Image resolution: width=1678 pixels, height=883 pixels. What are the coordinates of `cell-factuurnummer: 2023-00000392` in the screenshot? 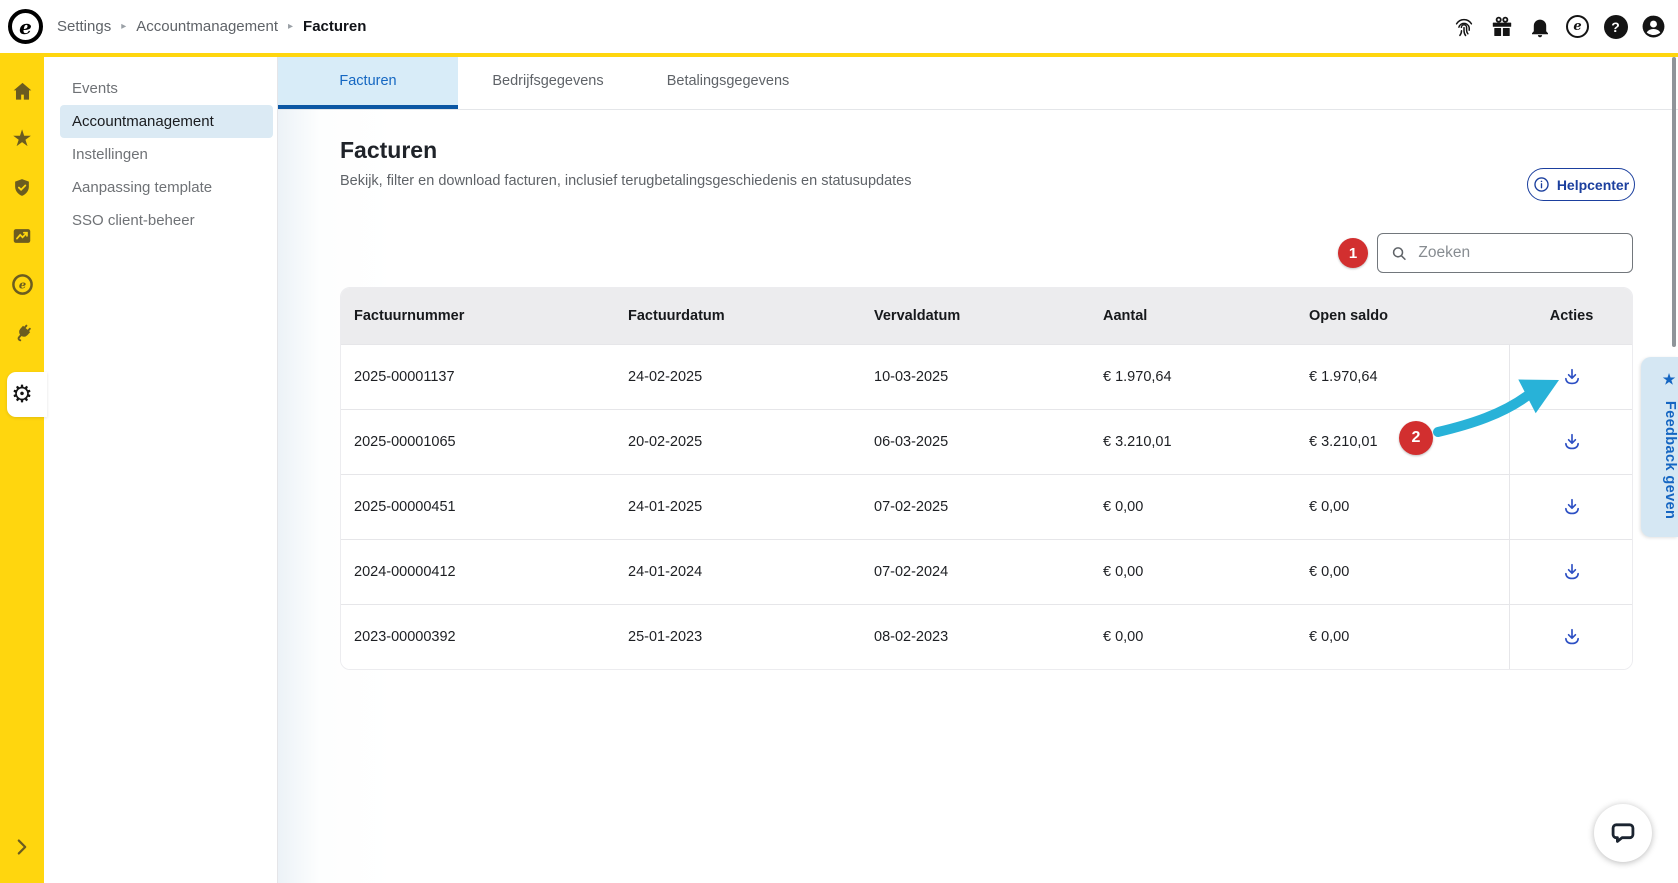 It's located at (478, 636).